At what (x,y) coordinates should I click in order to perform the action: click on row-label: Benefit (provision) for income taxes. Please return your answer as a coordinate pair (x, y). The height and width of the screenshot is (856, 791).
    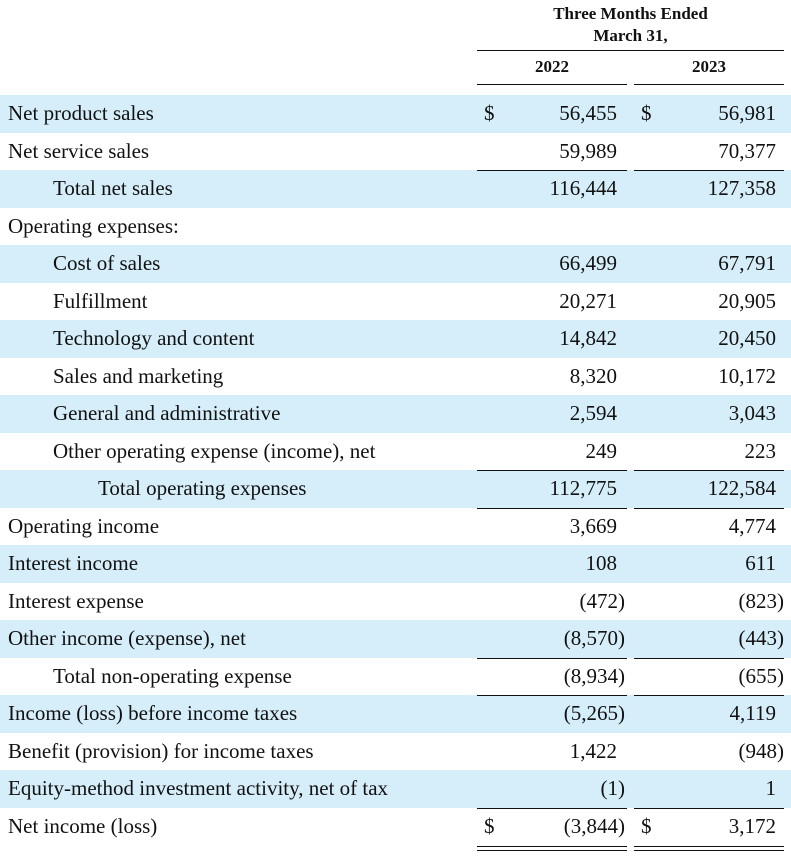
    Looking at the image, I should click on (161, 750).